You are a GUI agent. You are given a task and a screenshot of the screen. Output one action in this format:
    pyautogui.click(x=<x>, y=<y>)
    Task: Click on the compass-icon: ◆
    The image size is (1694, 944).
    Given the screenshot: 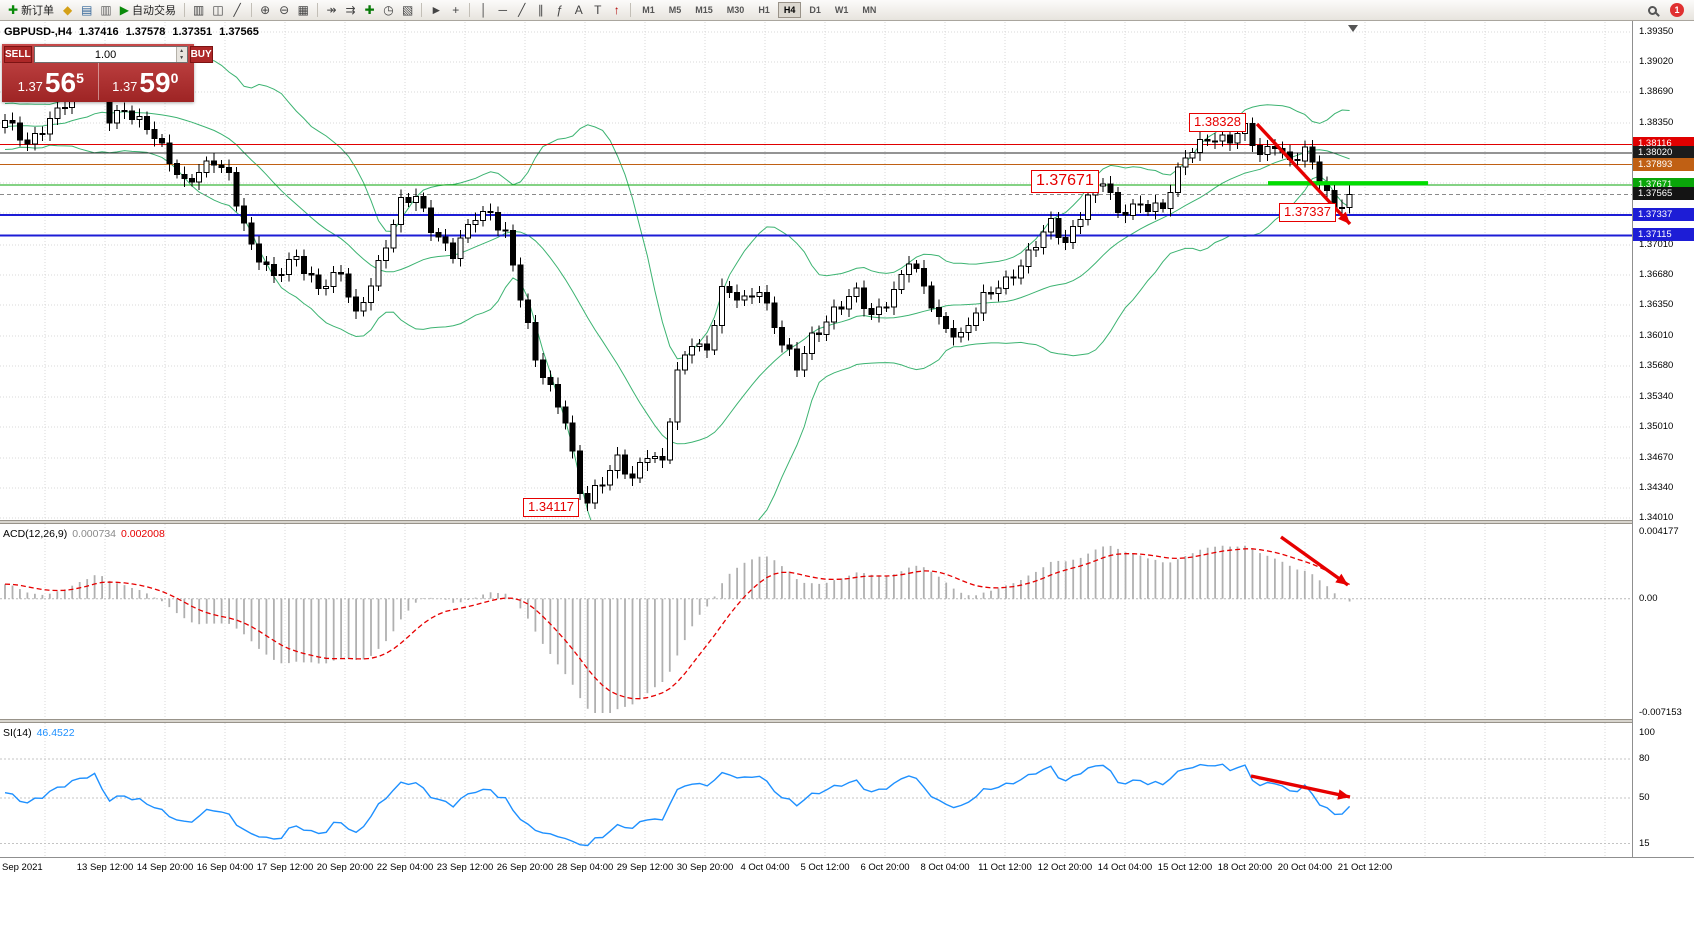 What is the action you would take?
    pyautogui.click(x=67, y=10)
    